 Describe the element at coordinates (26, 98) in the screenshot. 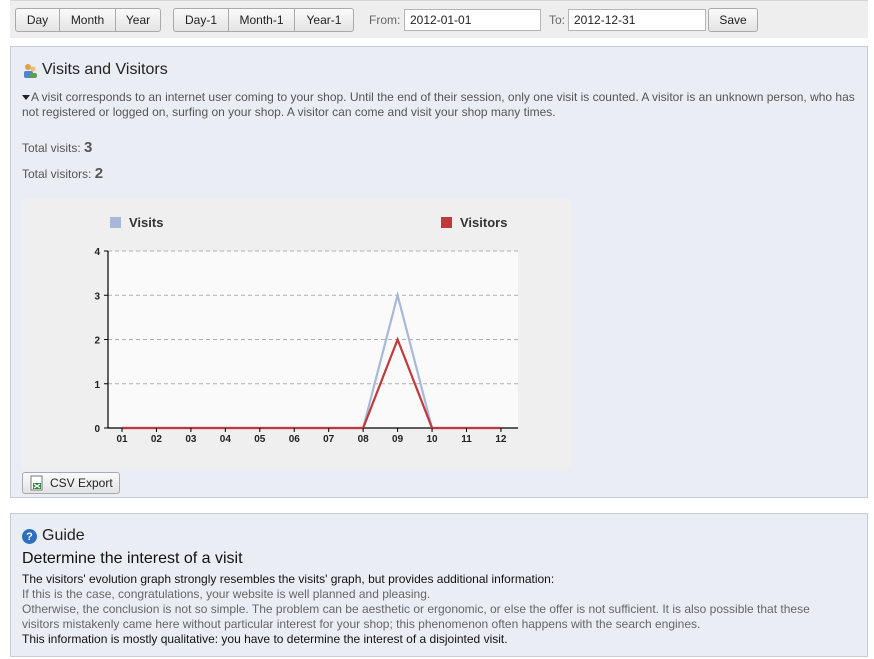

I see `triangle-down-icon` at that location.